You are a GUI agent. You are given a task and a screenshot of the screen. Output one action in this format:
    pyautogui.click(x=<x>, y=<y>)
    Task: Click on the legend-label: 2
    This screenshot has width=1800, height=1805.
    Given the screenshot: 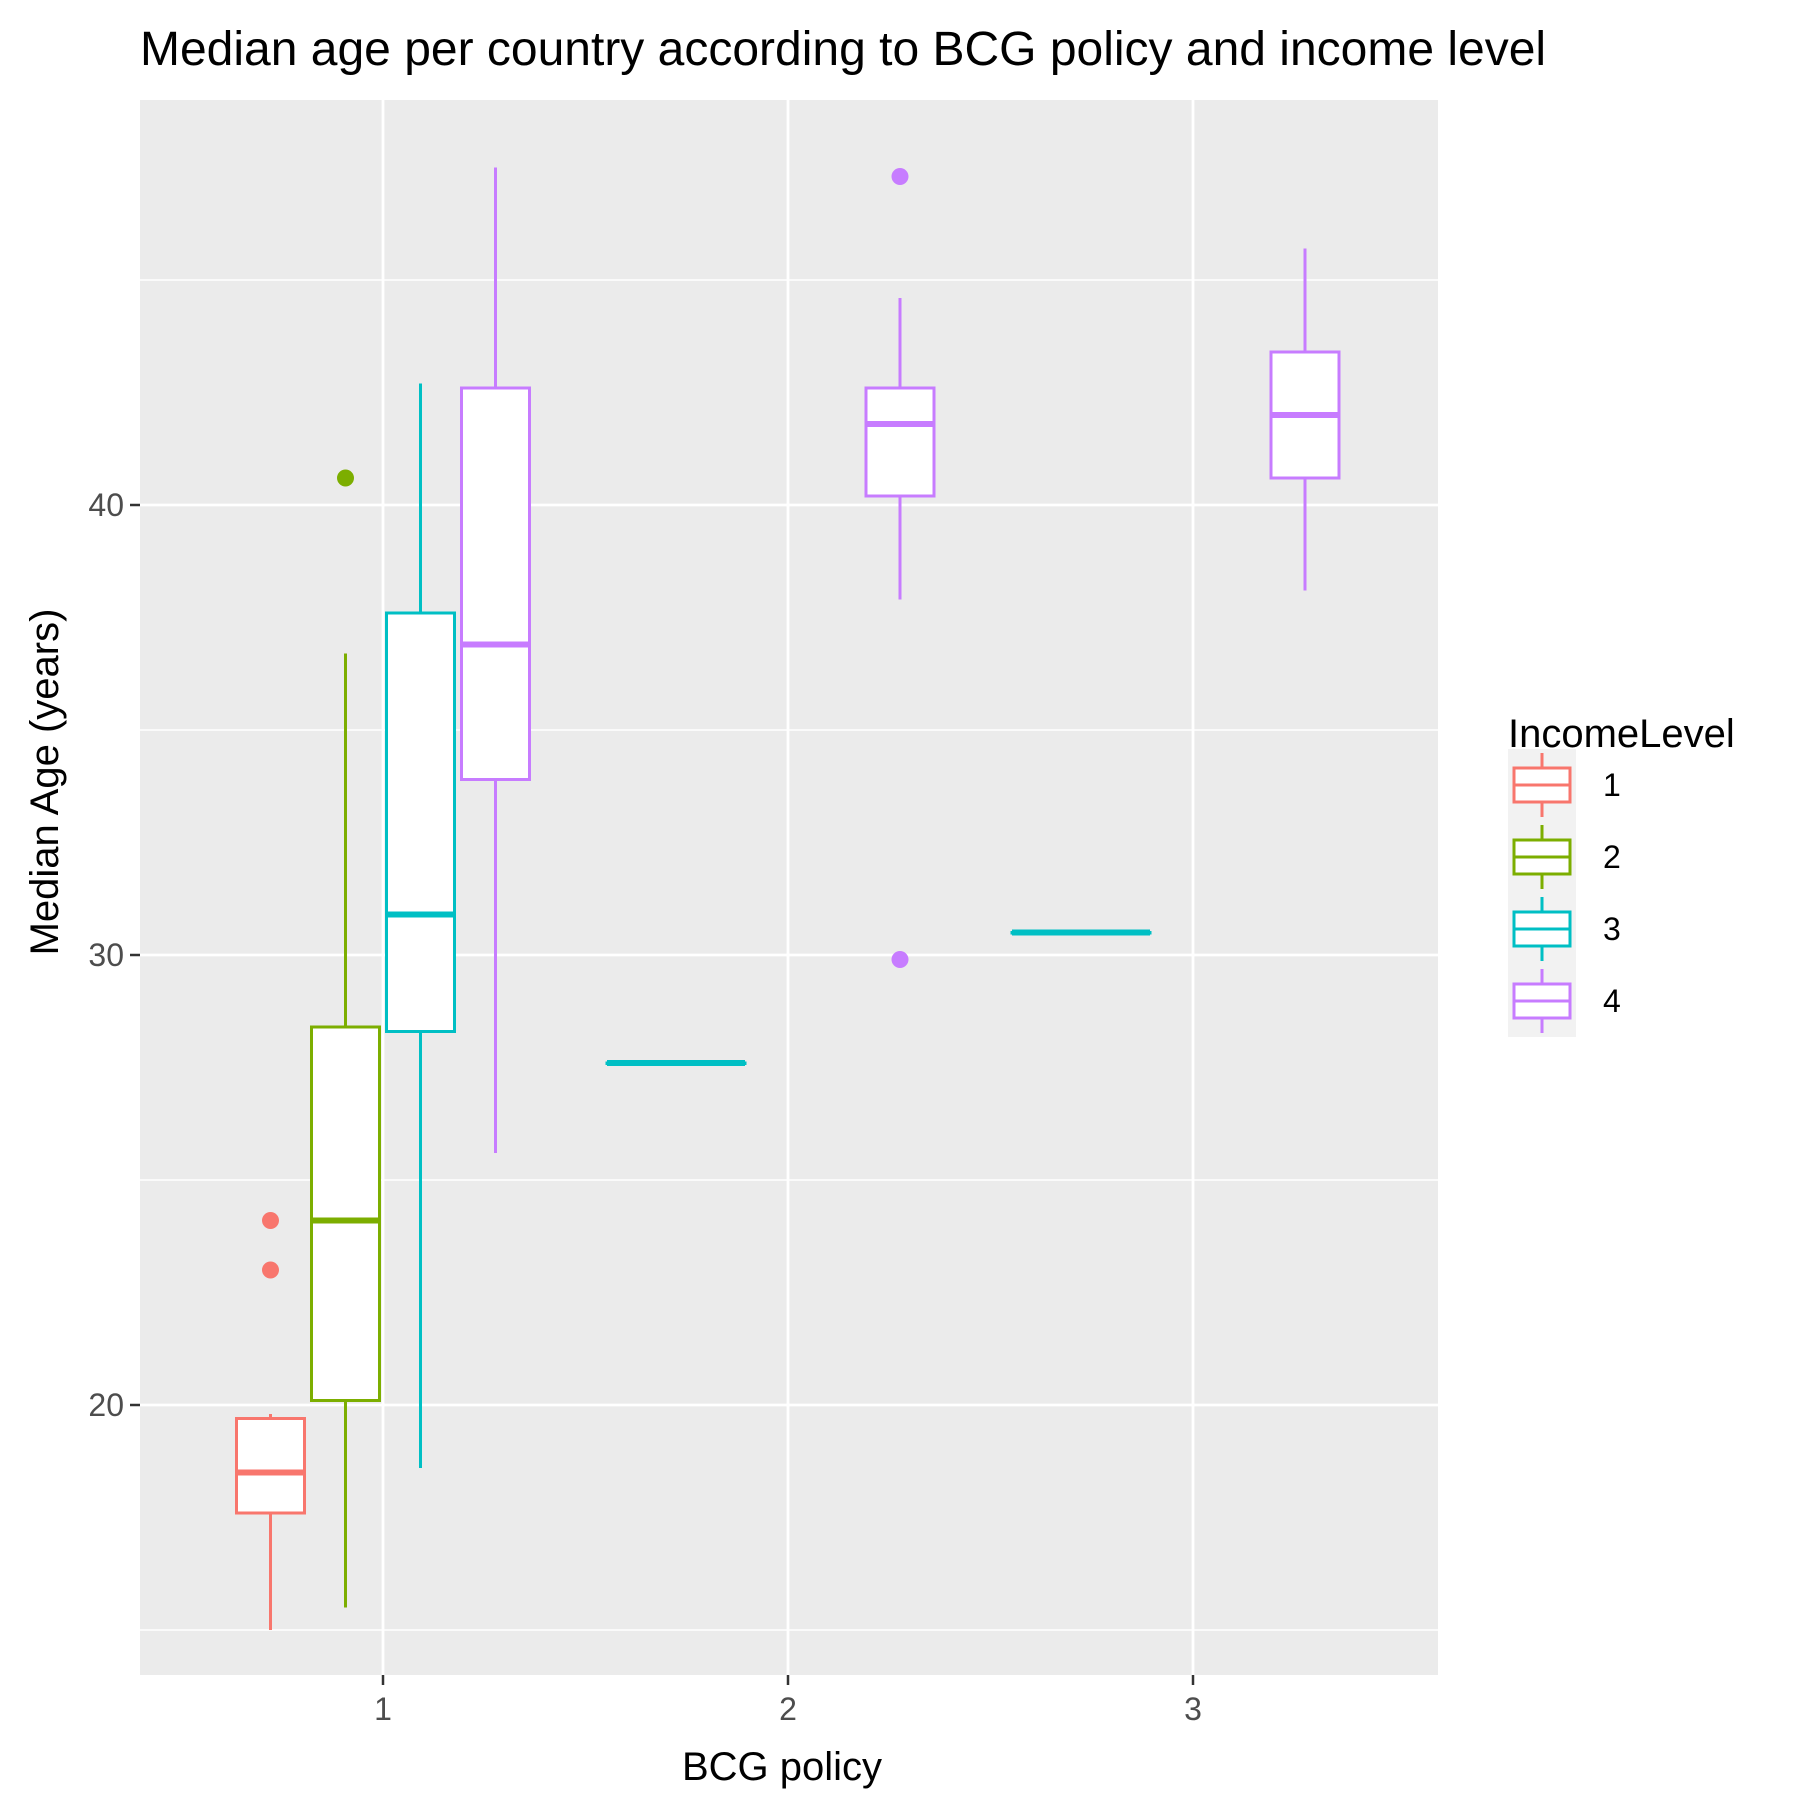 What is the action you would take?
    pyautogui.click(x=1612, y=857)
    